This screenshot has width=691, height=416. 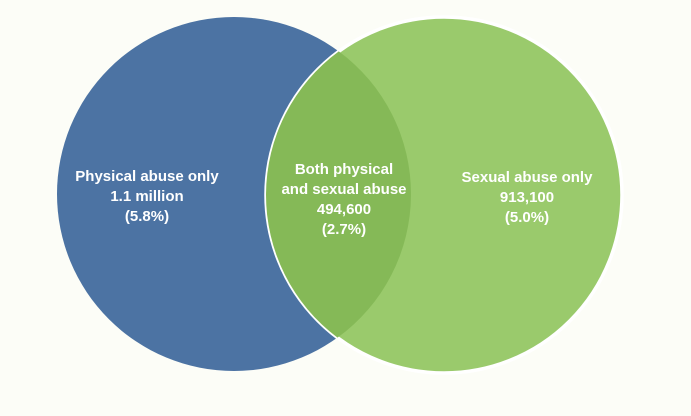 What do you see at coordinates (527, 217) in the screenshot?
I see `sexual-abuse-percent: (5.0%)` at bounding box center [527, 217].